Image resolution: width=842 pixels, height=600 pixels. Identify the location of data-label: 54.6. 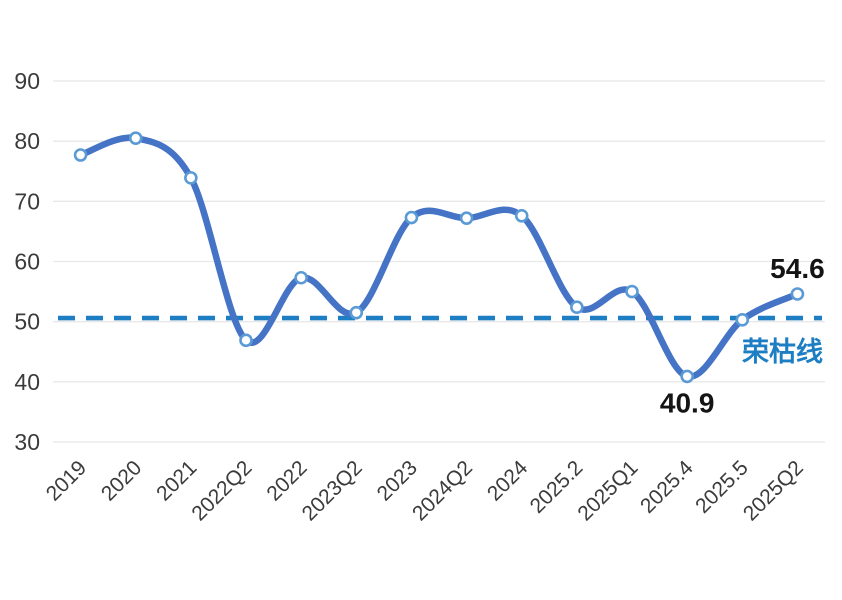
(797, 268).